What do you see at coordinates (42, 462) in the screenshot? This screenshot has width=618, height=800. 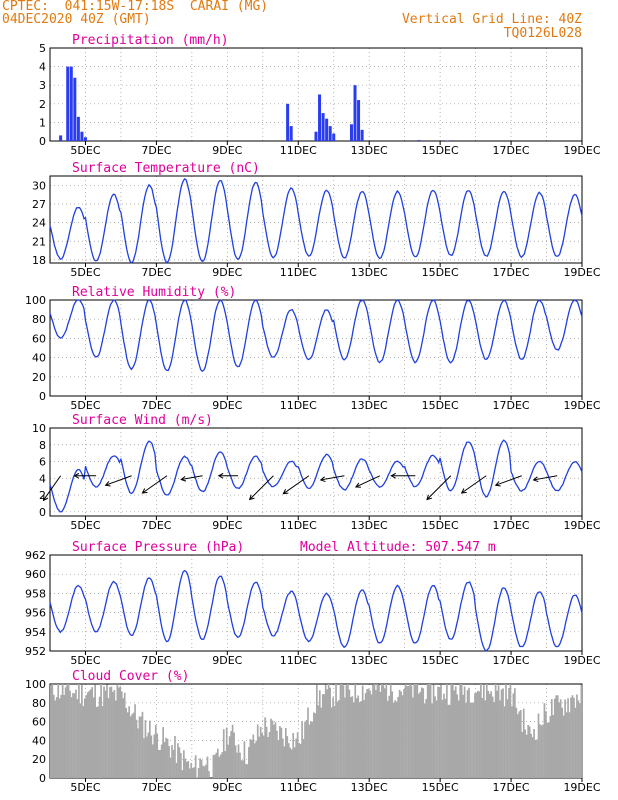 I see `y-tick-label: 6` at bounding box center [42, 462].